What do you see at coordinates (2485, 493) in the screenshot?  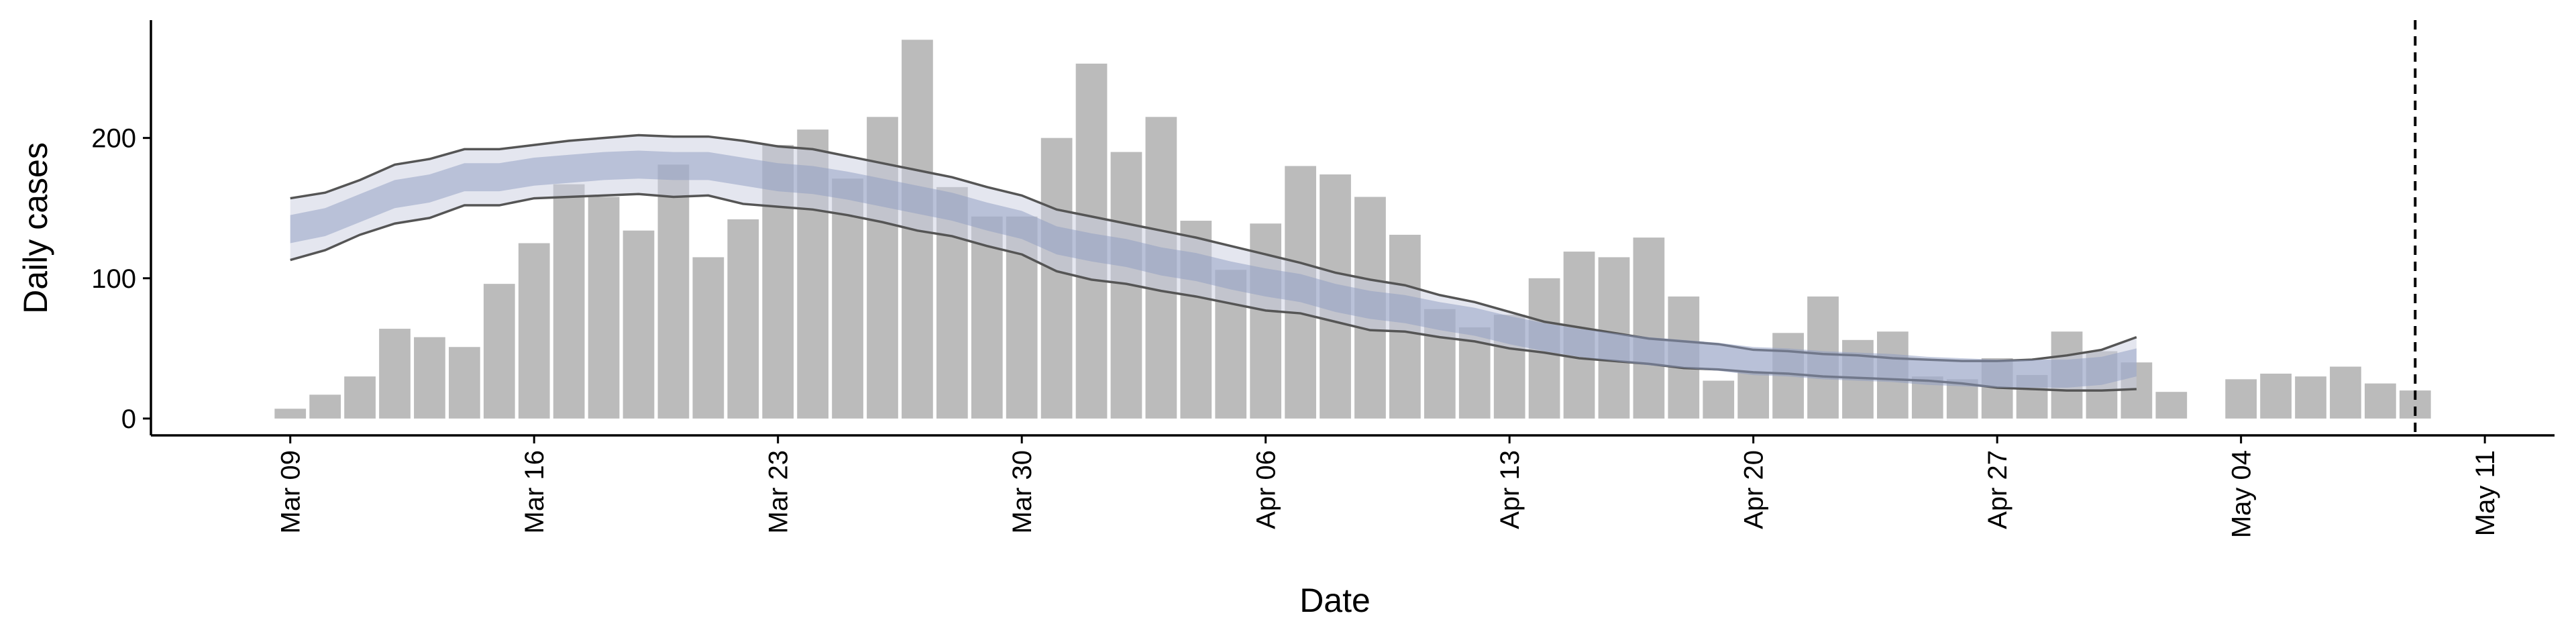 I see `x-tick-label: May 11` at bounding box center [2485, 493].